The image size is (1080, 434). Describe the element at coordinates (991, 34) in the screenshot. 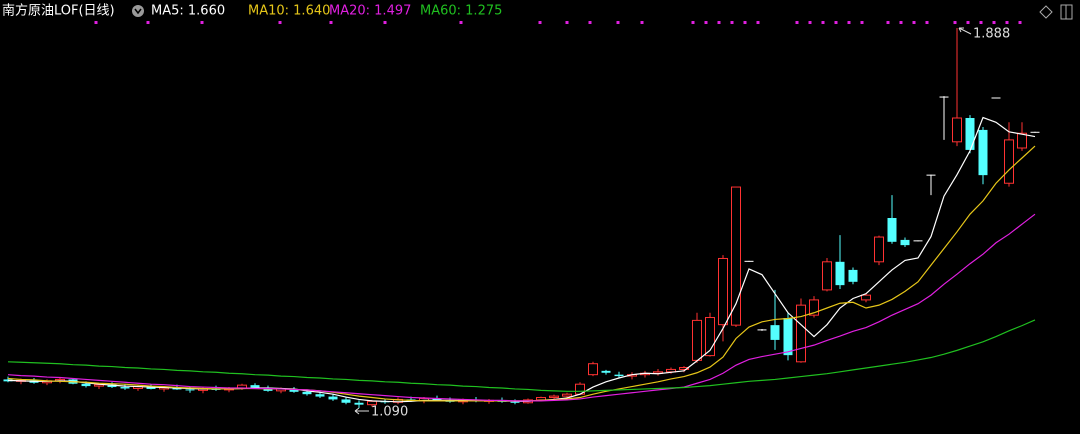

I see `max-label: 1.888` at that location.